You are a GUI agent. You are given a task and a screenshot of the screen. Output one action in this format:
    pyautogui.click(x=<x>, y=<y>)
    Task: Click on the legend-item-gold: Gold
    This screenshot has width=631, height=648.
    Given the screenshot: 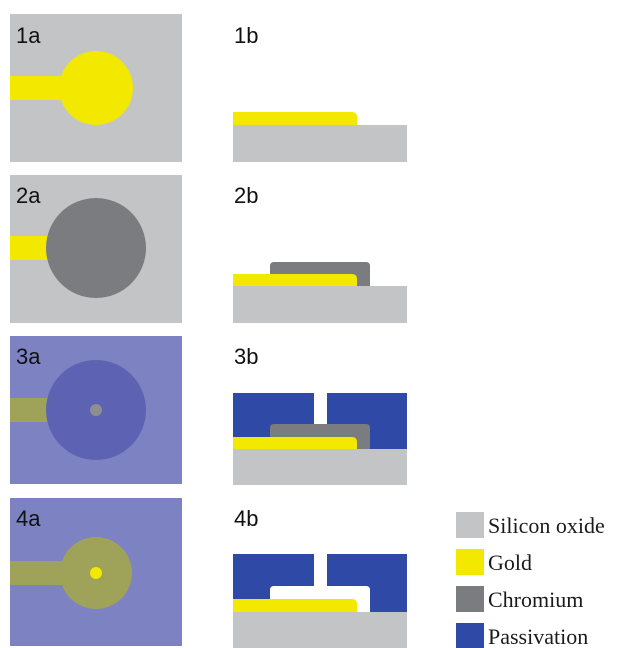 What is the action you would take?
    pyautogui.click(x=494, y=562)
    